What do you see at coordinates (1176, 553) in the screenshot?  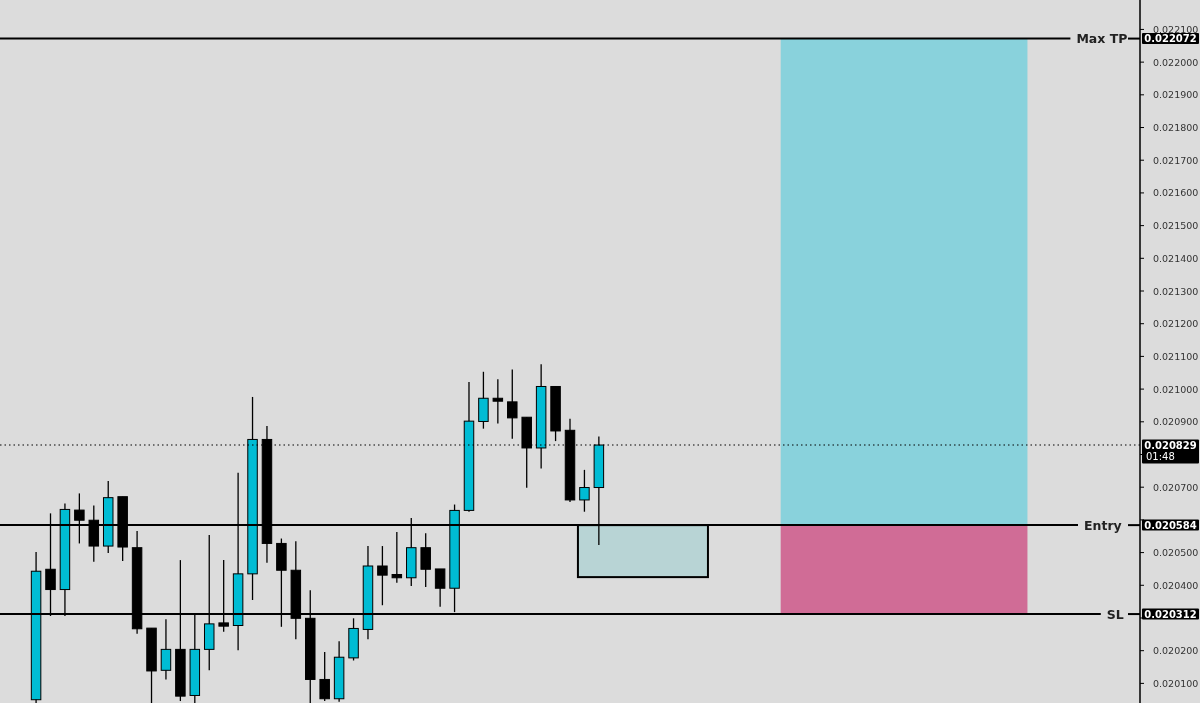 I see `y-tick-label: 0.020500` at bounding box center [1176, 553].